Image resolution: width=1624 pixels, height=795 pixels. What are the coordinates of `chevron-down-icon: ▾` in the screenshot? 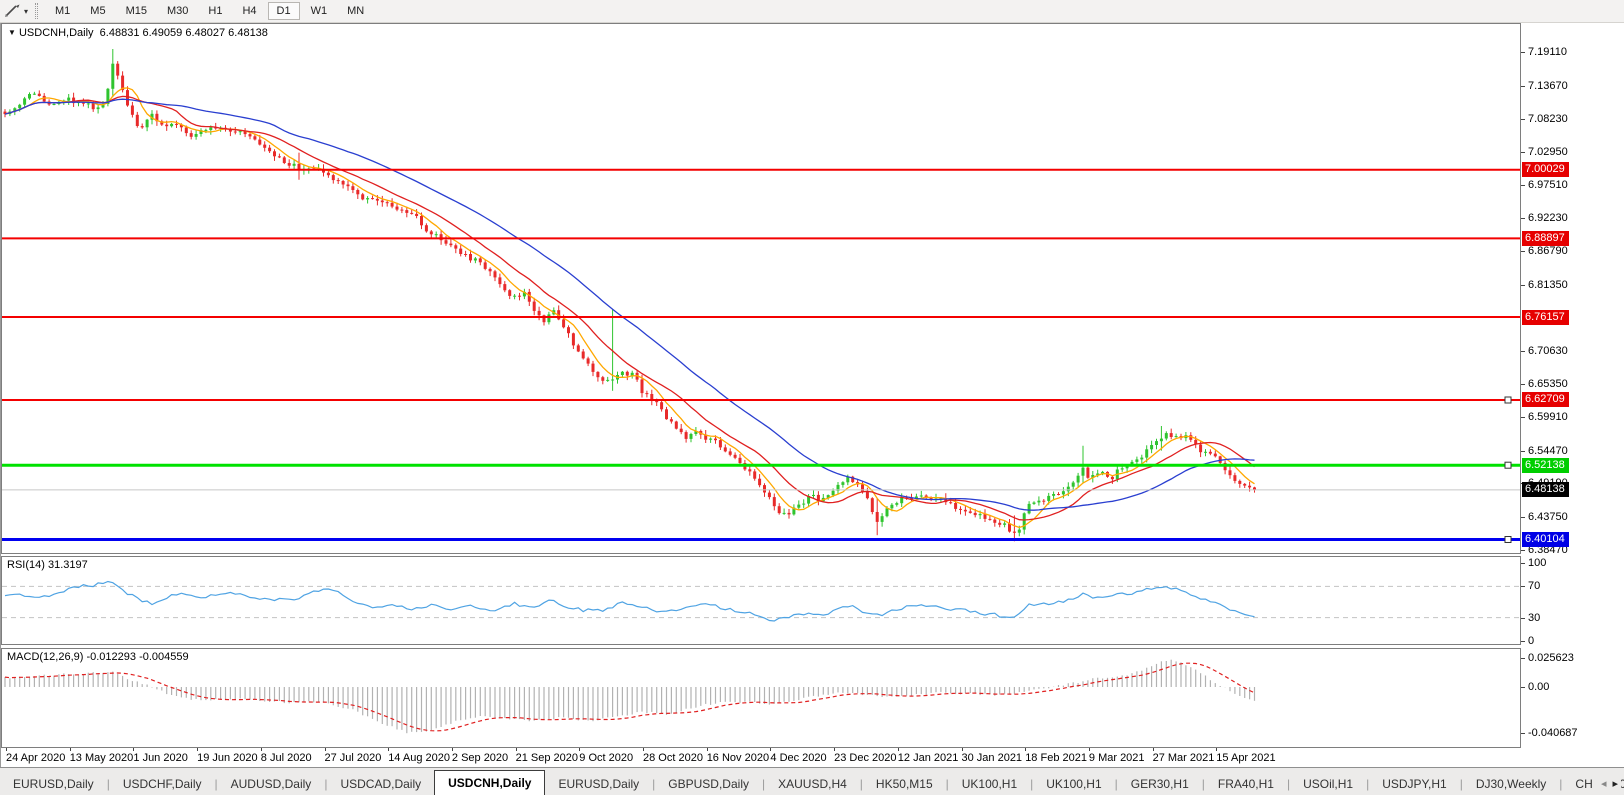 It's located at (26, 11).